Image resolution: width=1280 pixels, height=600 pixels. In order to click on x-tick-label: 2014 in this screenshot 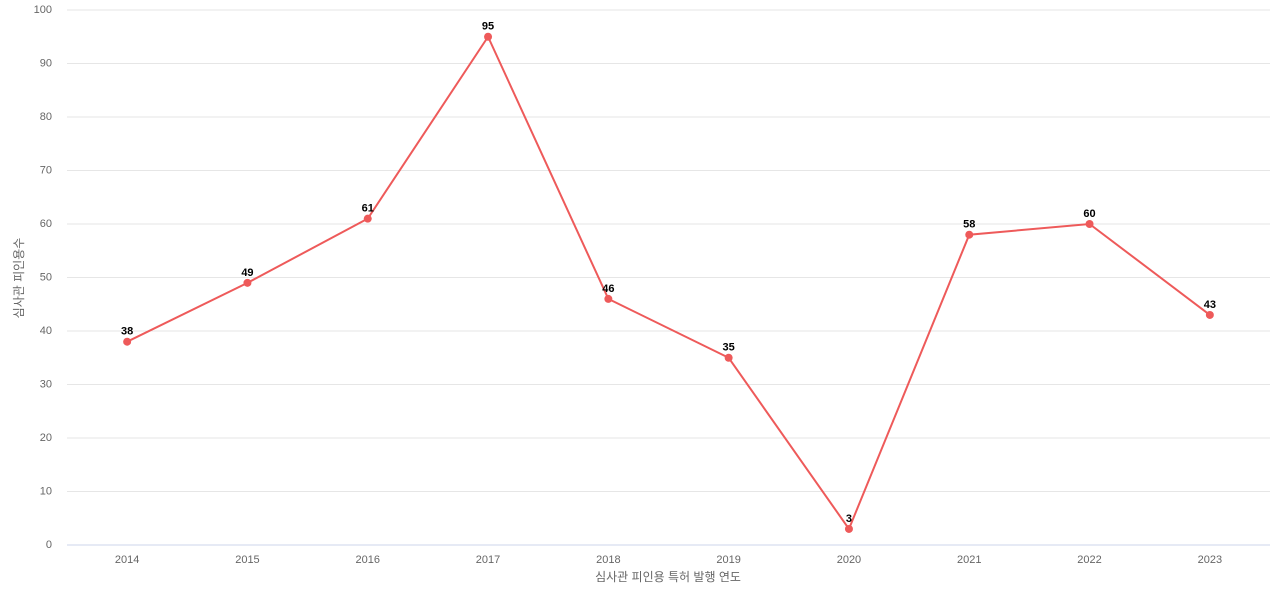, I will do `click(127, 560)`.